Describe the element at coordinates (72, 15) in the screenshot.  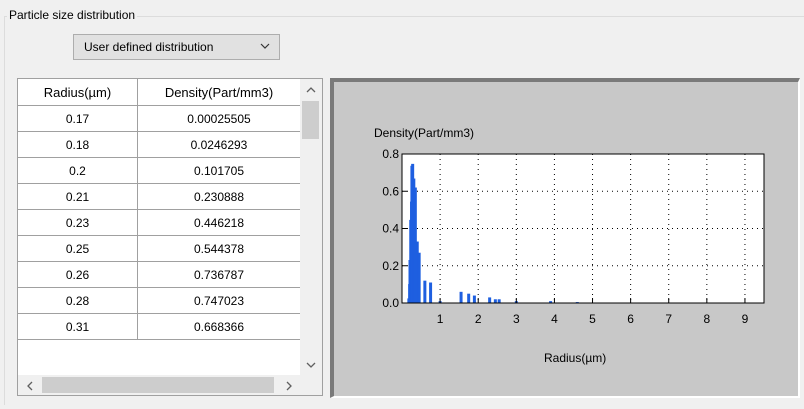
I see `group-title: Particle size distribution` at that location.